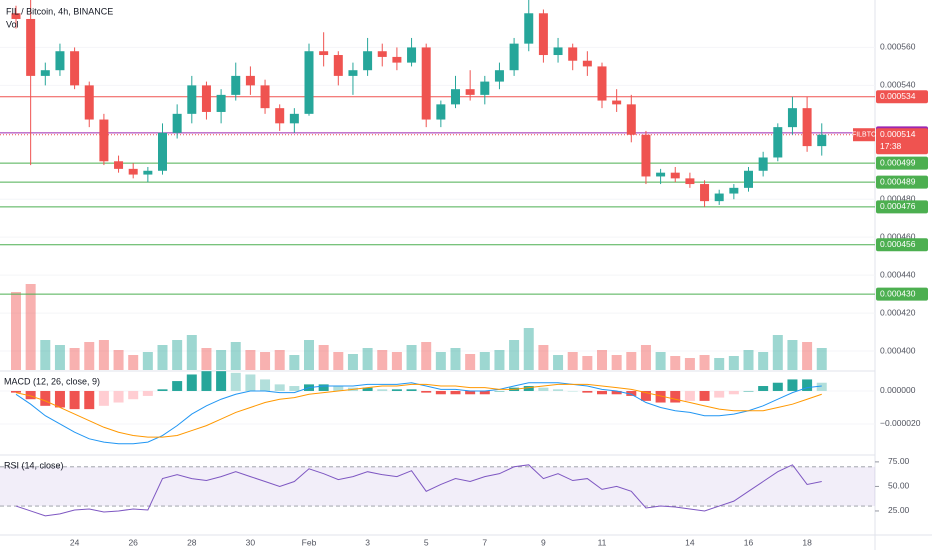 The width and height of the screenshot is (932, 550). What do you see at coordinates (898, 198) in the screenshot?
I see `y-tick-label: 0.000480` at bounding box center [898, 198].